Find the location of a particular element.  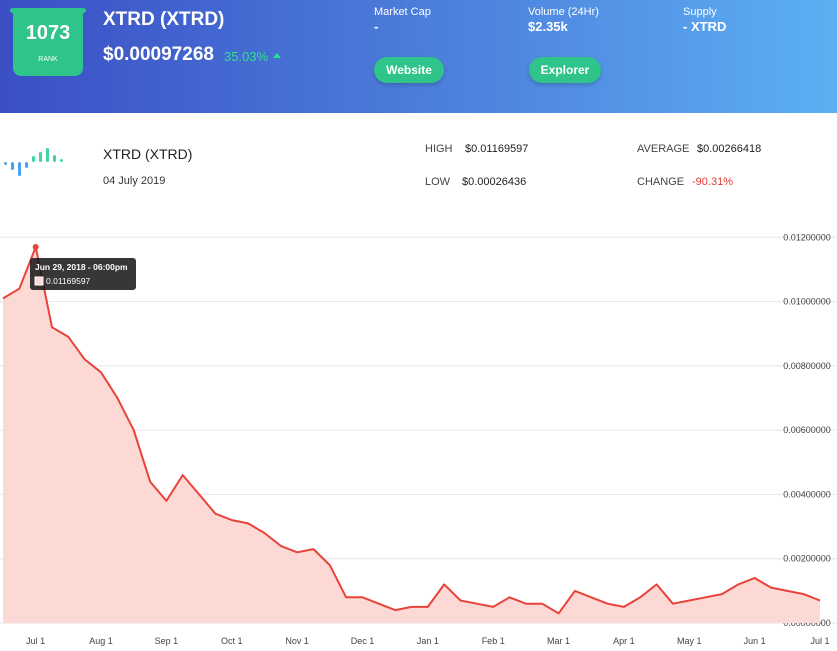

stat-value: - XTRD is located at coordinates (705, 26).